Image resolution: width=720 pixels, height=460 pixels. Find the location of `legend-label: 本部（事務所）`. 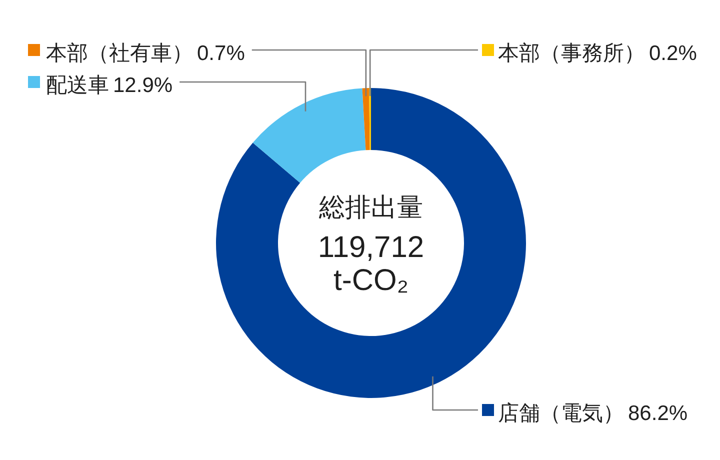

legend-label: 本部（事務所） is located at coordinates (571, 53).